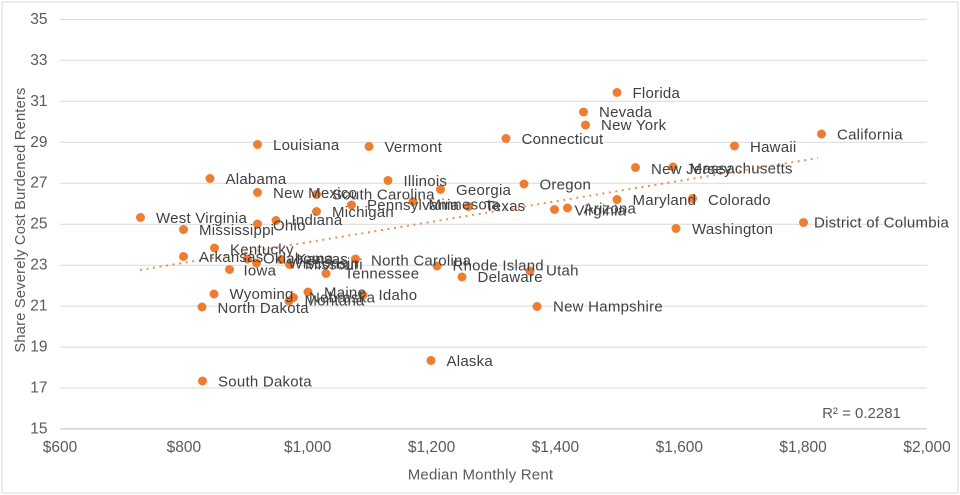 The image size is (960, 495). What do you see at coordinates (484, 190) in the screenshot?
I see `svg-text: Georgia` at bounding box center [484, 190].